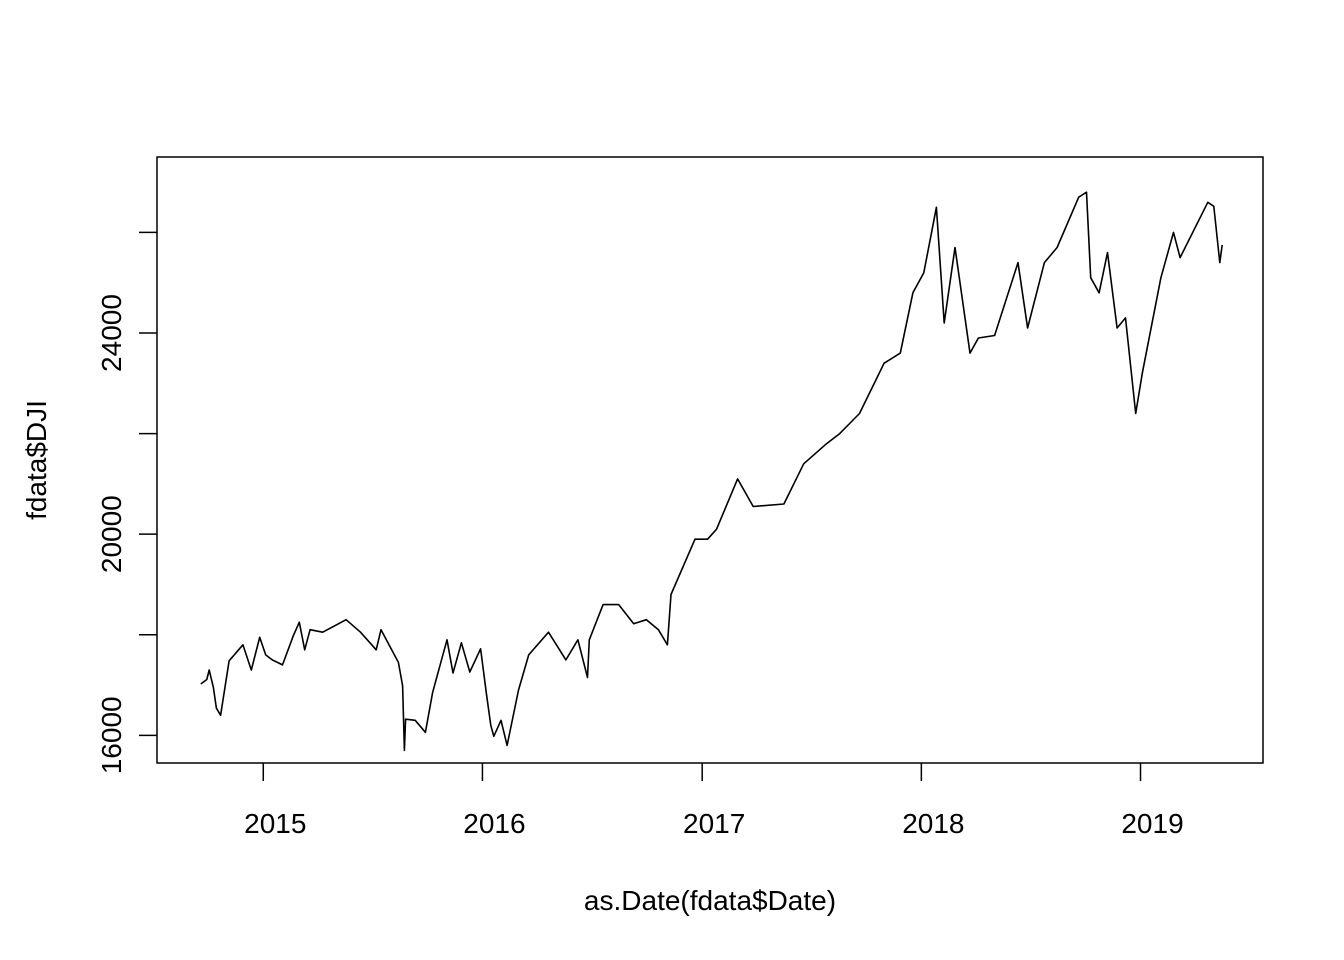 The width and height of the screenshot is (1344, 960). Describe the element at coordinates (111, 735) in the screenshot. I see `y-tick-label: 16000` at that location.